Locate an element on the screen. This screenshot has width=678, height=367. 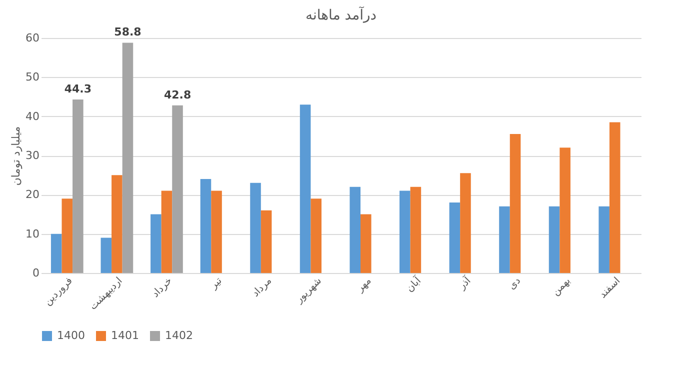
chart-title: درآمد ماهانه is located at coordinates (341, 15).